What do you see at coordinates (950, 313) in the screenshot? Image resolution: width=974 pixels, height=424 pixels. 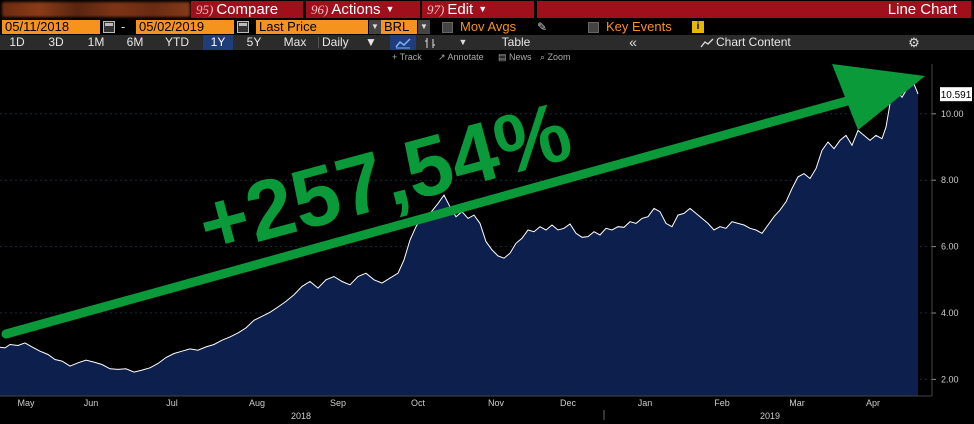 I see `y-tick-label: 4.00` at bounding box center [950, 313].